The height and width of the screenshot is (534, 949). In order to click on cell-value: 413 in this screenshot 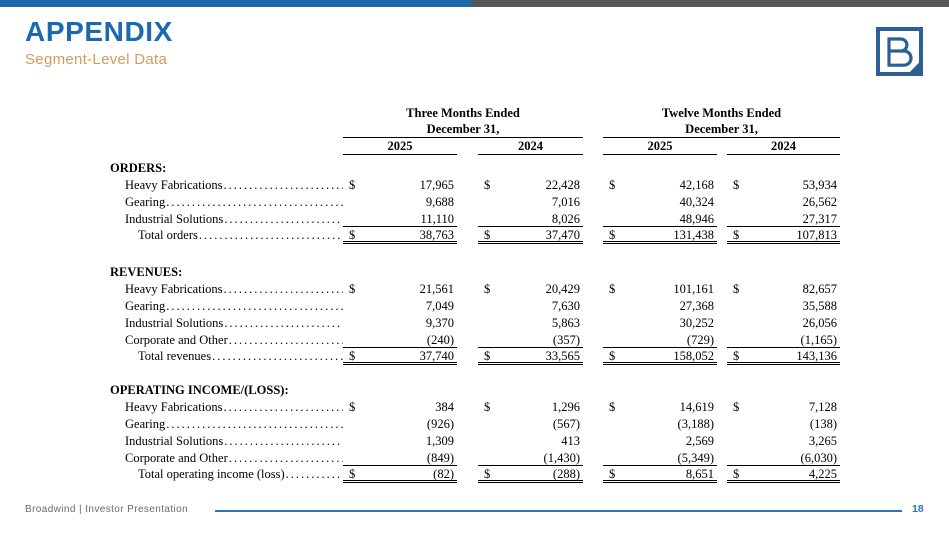, I will do `click(570, 440)`.